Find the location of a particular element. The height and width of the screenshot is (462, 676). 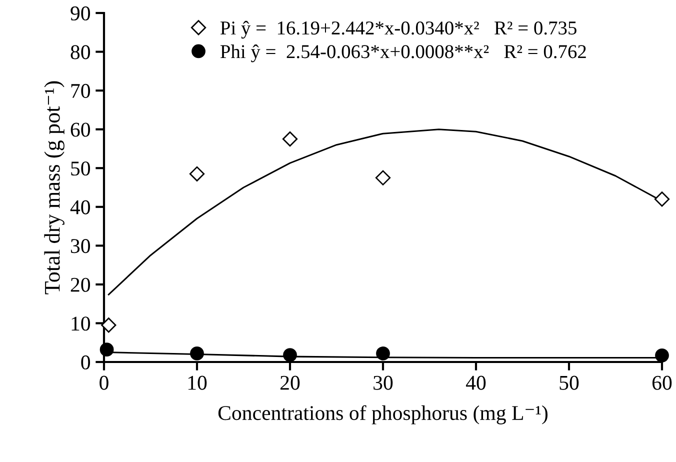

legend-label: Pi ŷ = 16.19+2.442*x-0.0340*x² R² = 0.735 is located at coordinates (398, 29).